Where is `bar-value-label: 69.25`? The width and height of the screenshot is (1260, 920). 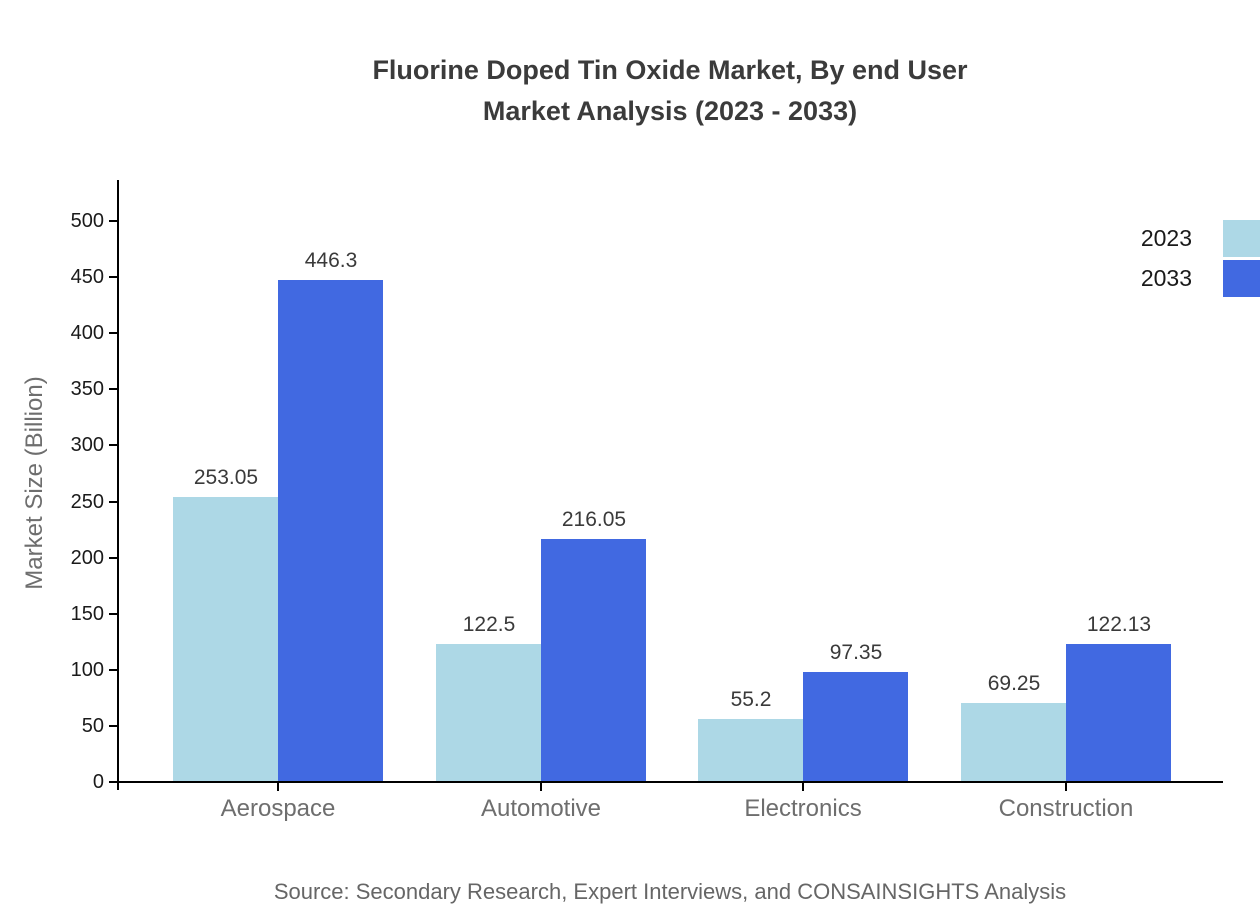
bar-value-label: 69.25 is located at coordinates (1014, 683).